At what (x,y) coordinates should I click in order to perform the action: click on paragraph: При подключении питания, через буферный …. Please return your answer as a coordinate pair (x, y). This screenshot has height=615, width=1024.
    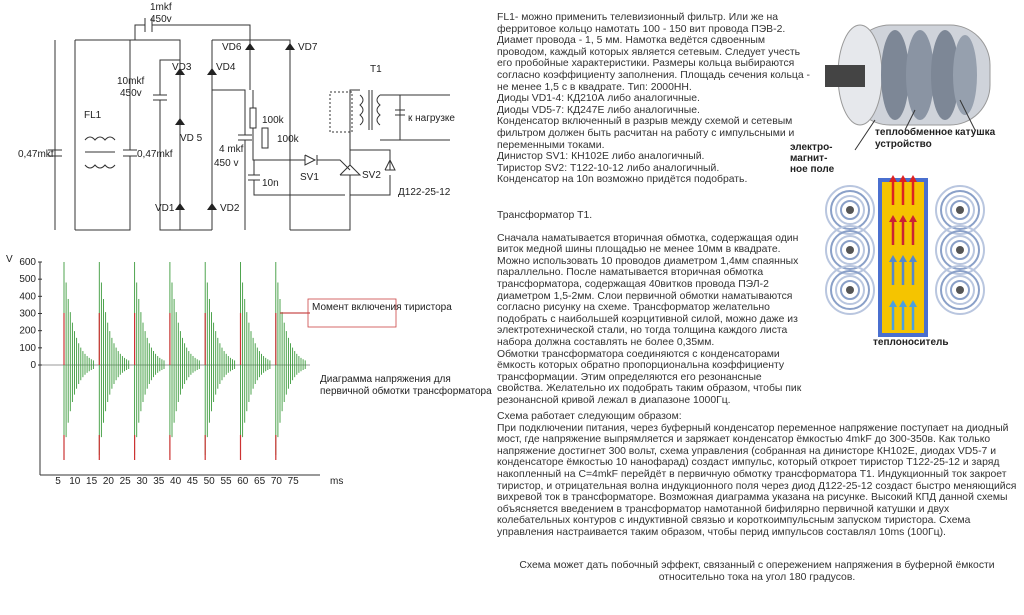
    Looking at the image, I should click on (757, 480).